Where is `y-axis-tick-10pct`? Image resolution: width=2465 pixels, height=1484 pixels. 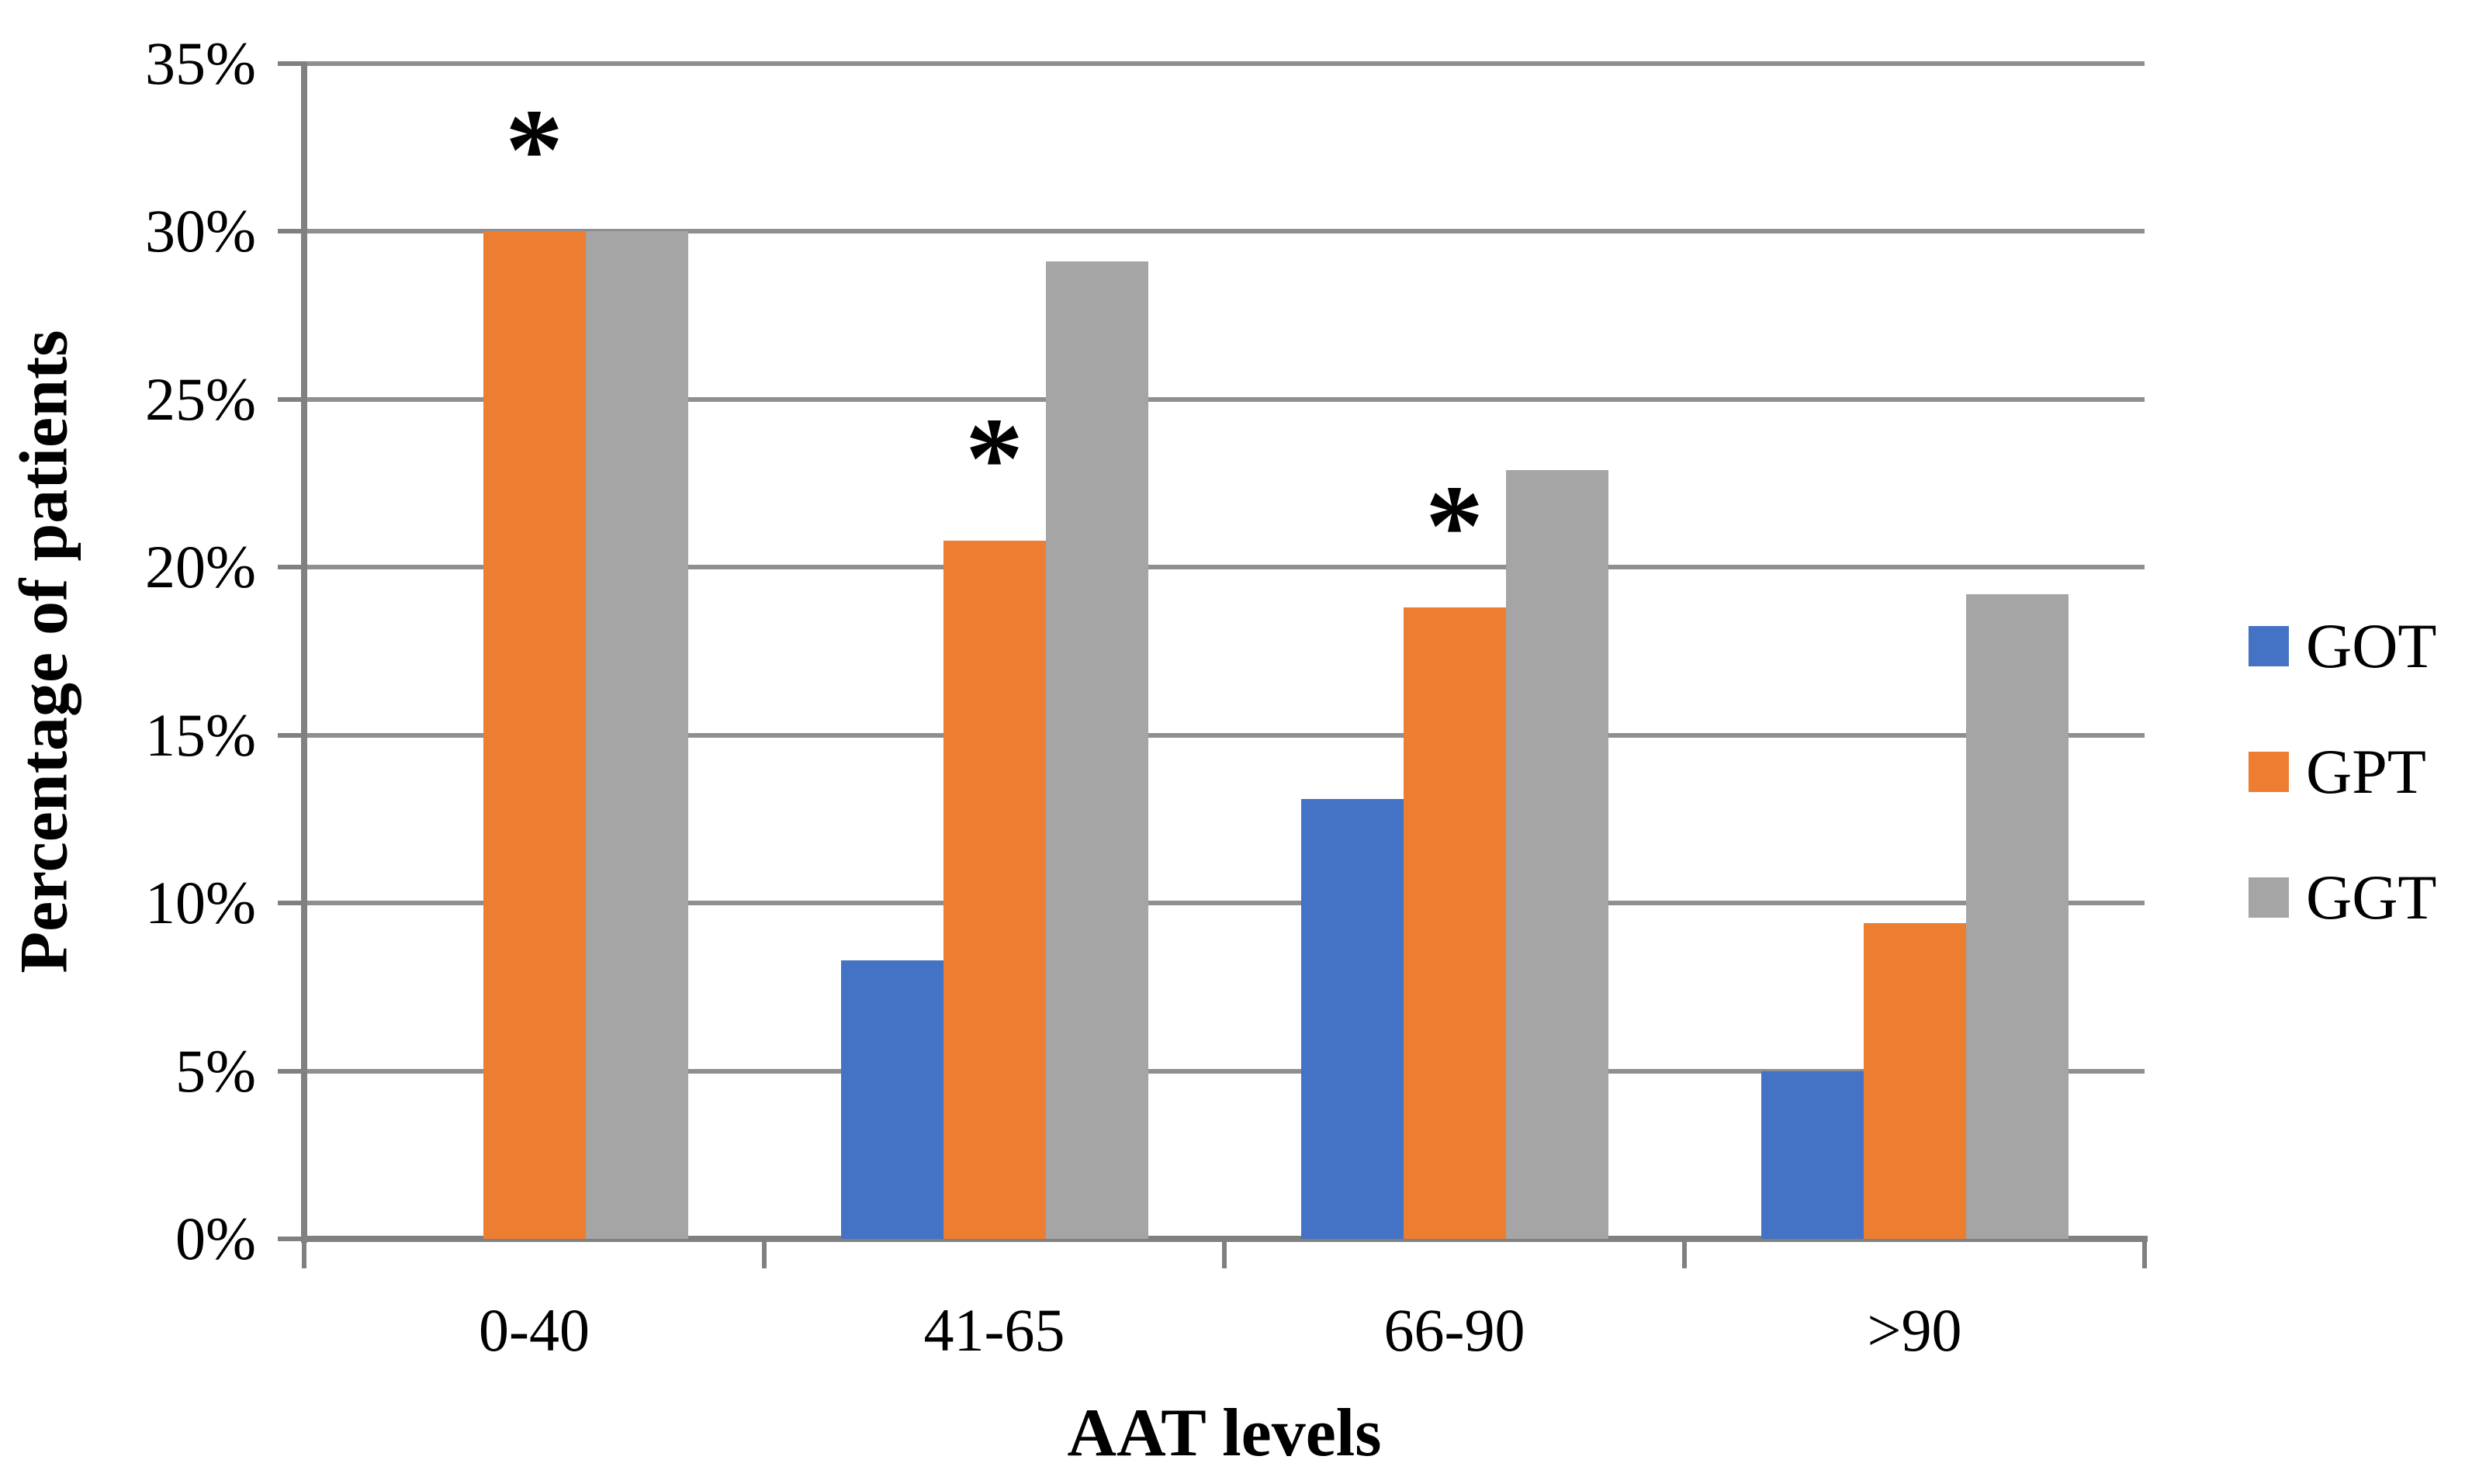 y-axis-tick-10pct is located at coordinates (291, 903).